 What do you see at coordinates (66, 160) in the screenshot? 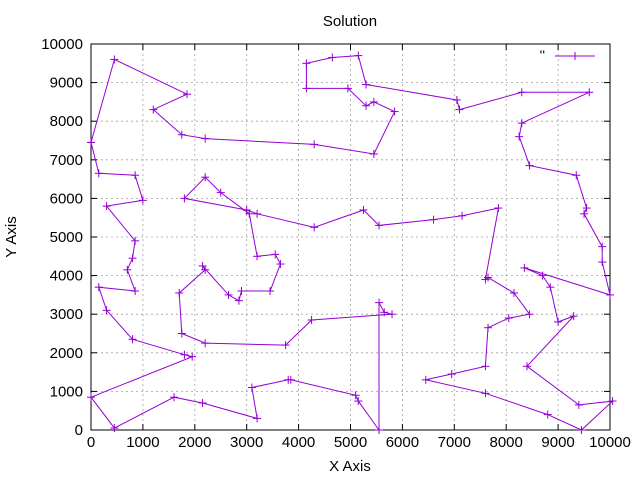
I see `y-tick-label: 7000` at bounding box center [66, 160].